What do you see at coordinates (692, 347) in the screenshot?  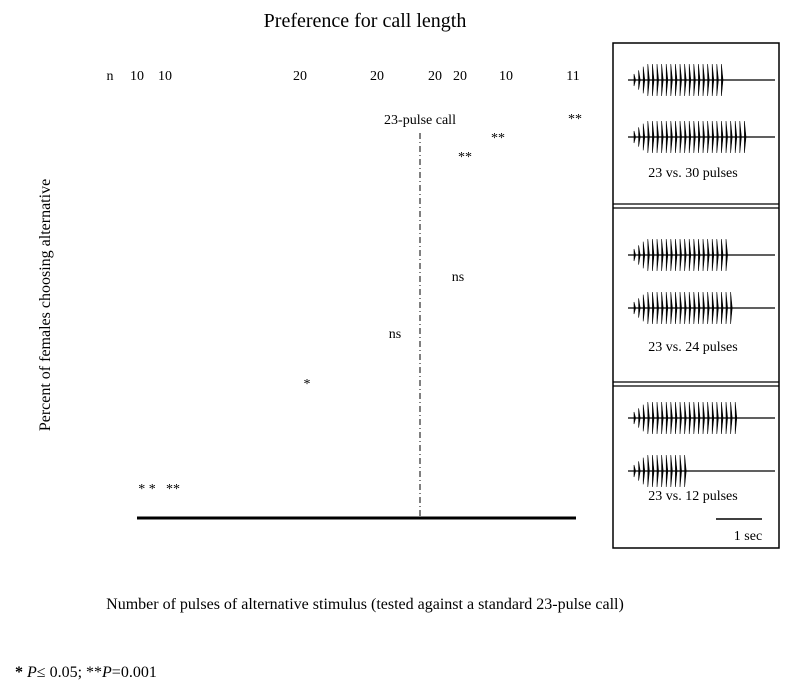 I see `panel-caption: 23 vs. 24 pulses` at bounding box center [692, 347].